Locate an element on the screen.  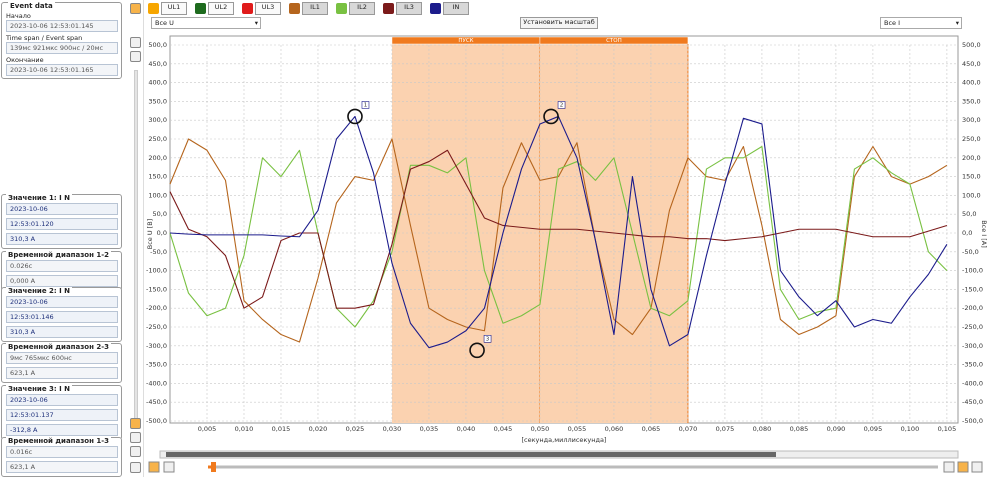
h-scroll-thumb is located at coordinates (471, 454).